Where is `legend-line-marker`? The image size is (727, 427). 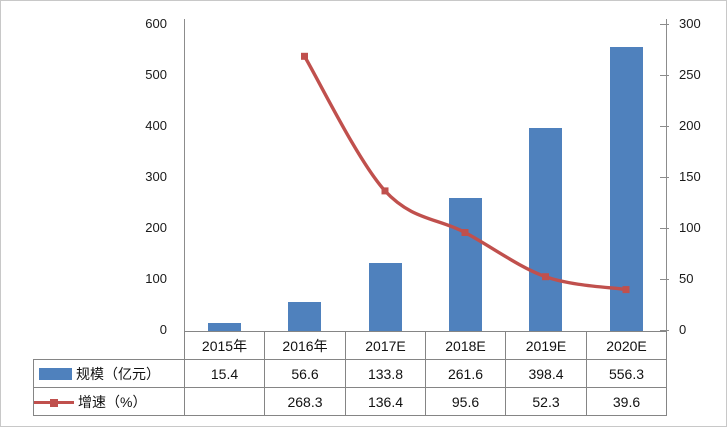
legend-line-marker is located at coordinates (54, 402).